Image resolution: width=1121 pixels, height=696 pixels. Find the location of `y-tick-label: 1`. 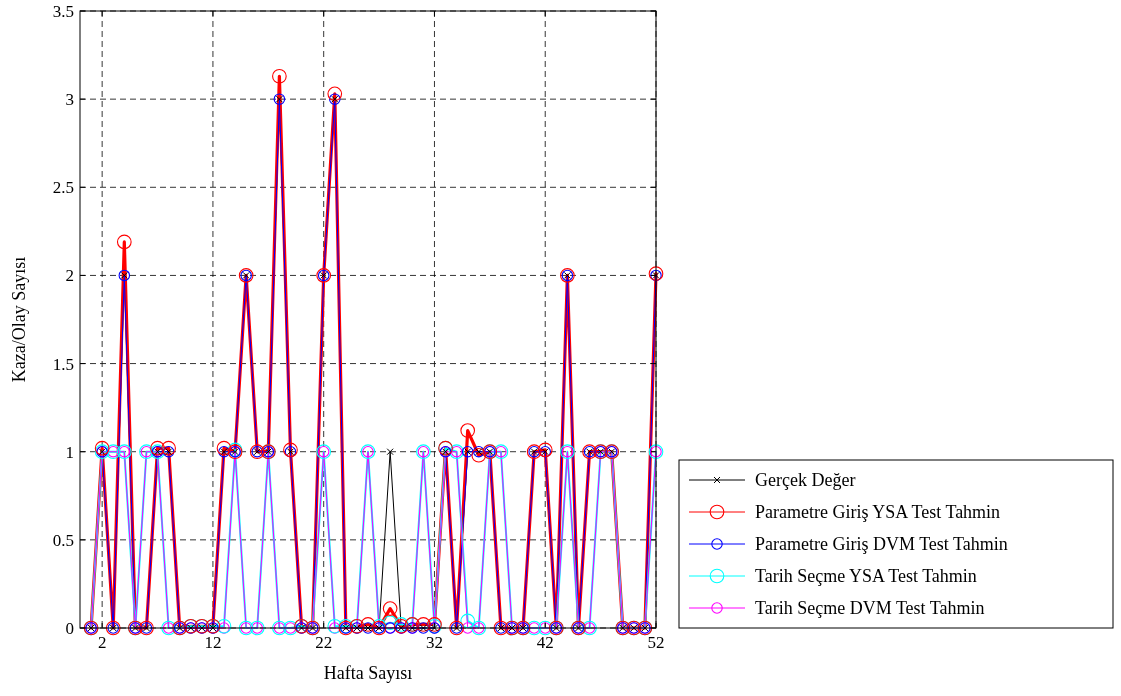

y-tick-label: 1 is located at coordinates (69, 452).